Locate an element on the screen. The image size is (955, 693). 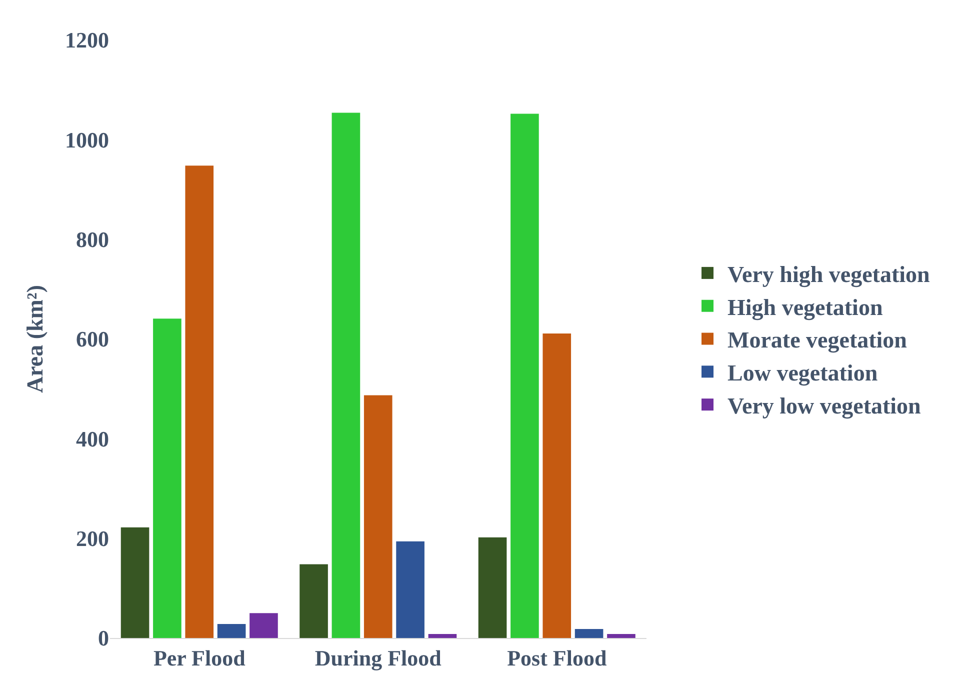
y-tick-label: 200 is located at coordinates (92, 539).